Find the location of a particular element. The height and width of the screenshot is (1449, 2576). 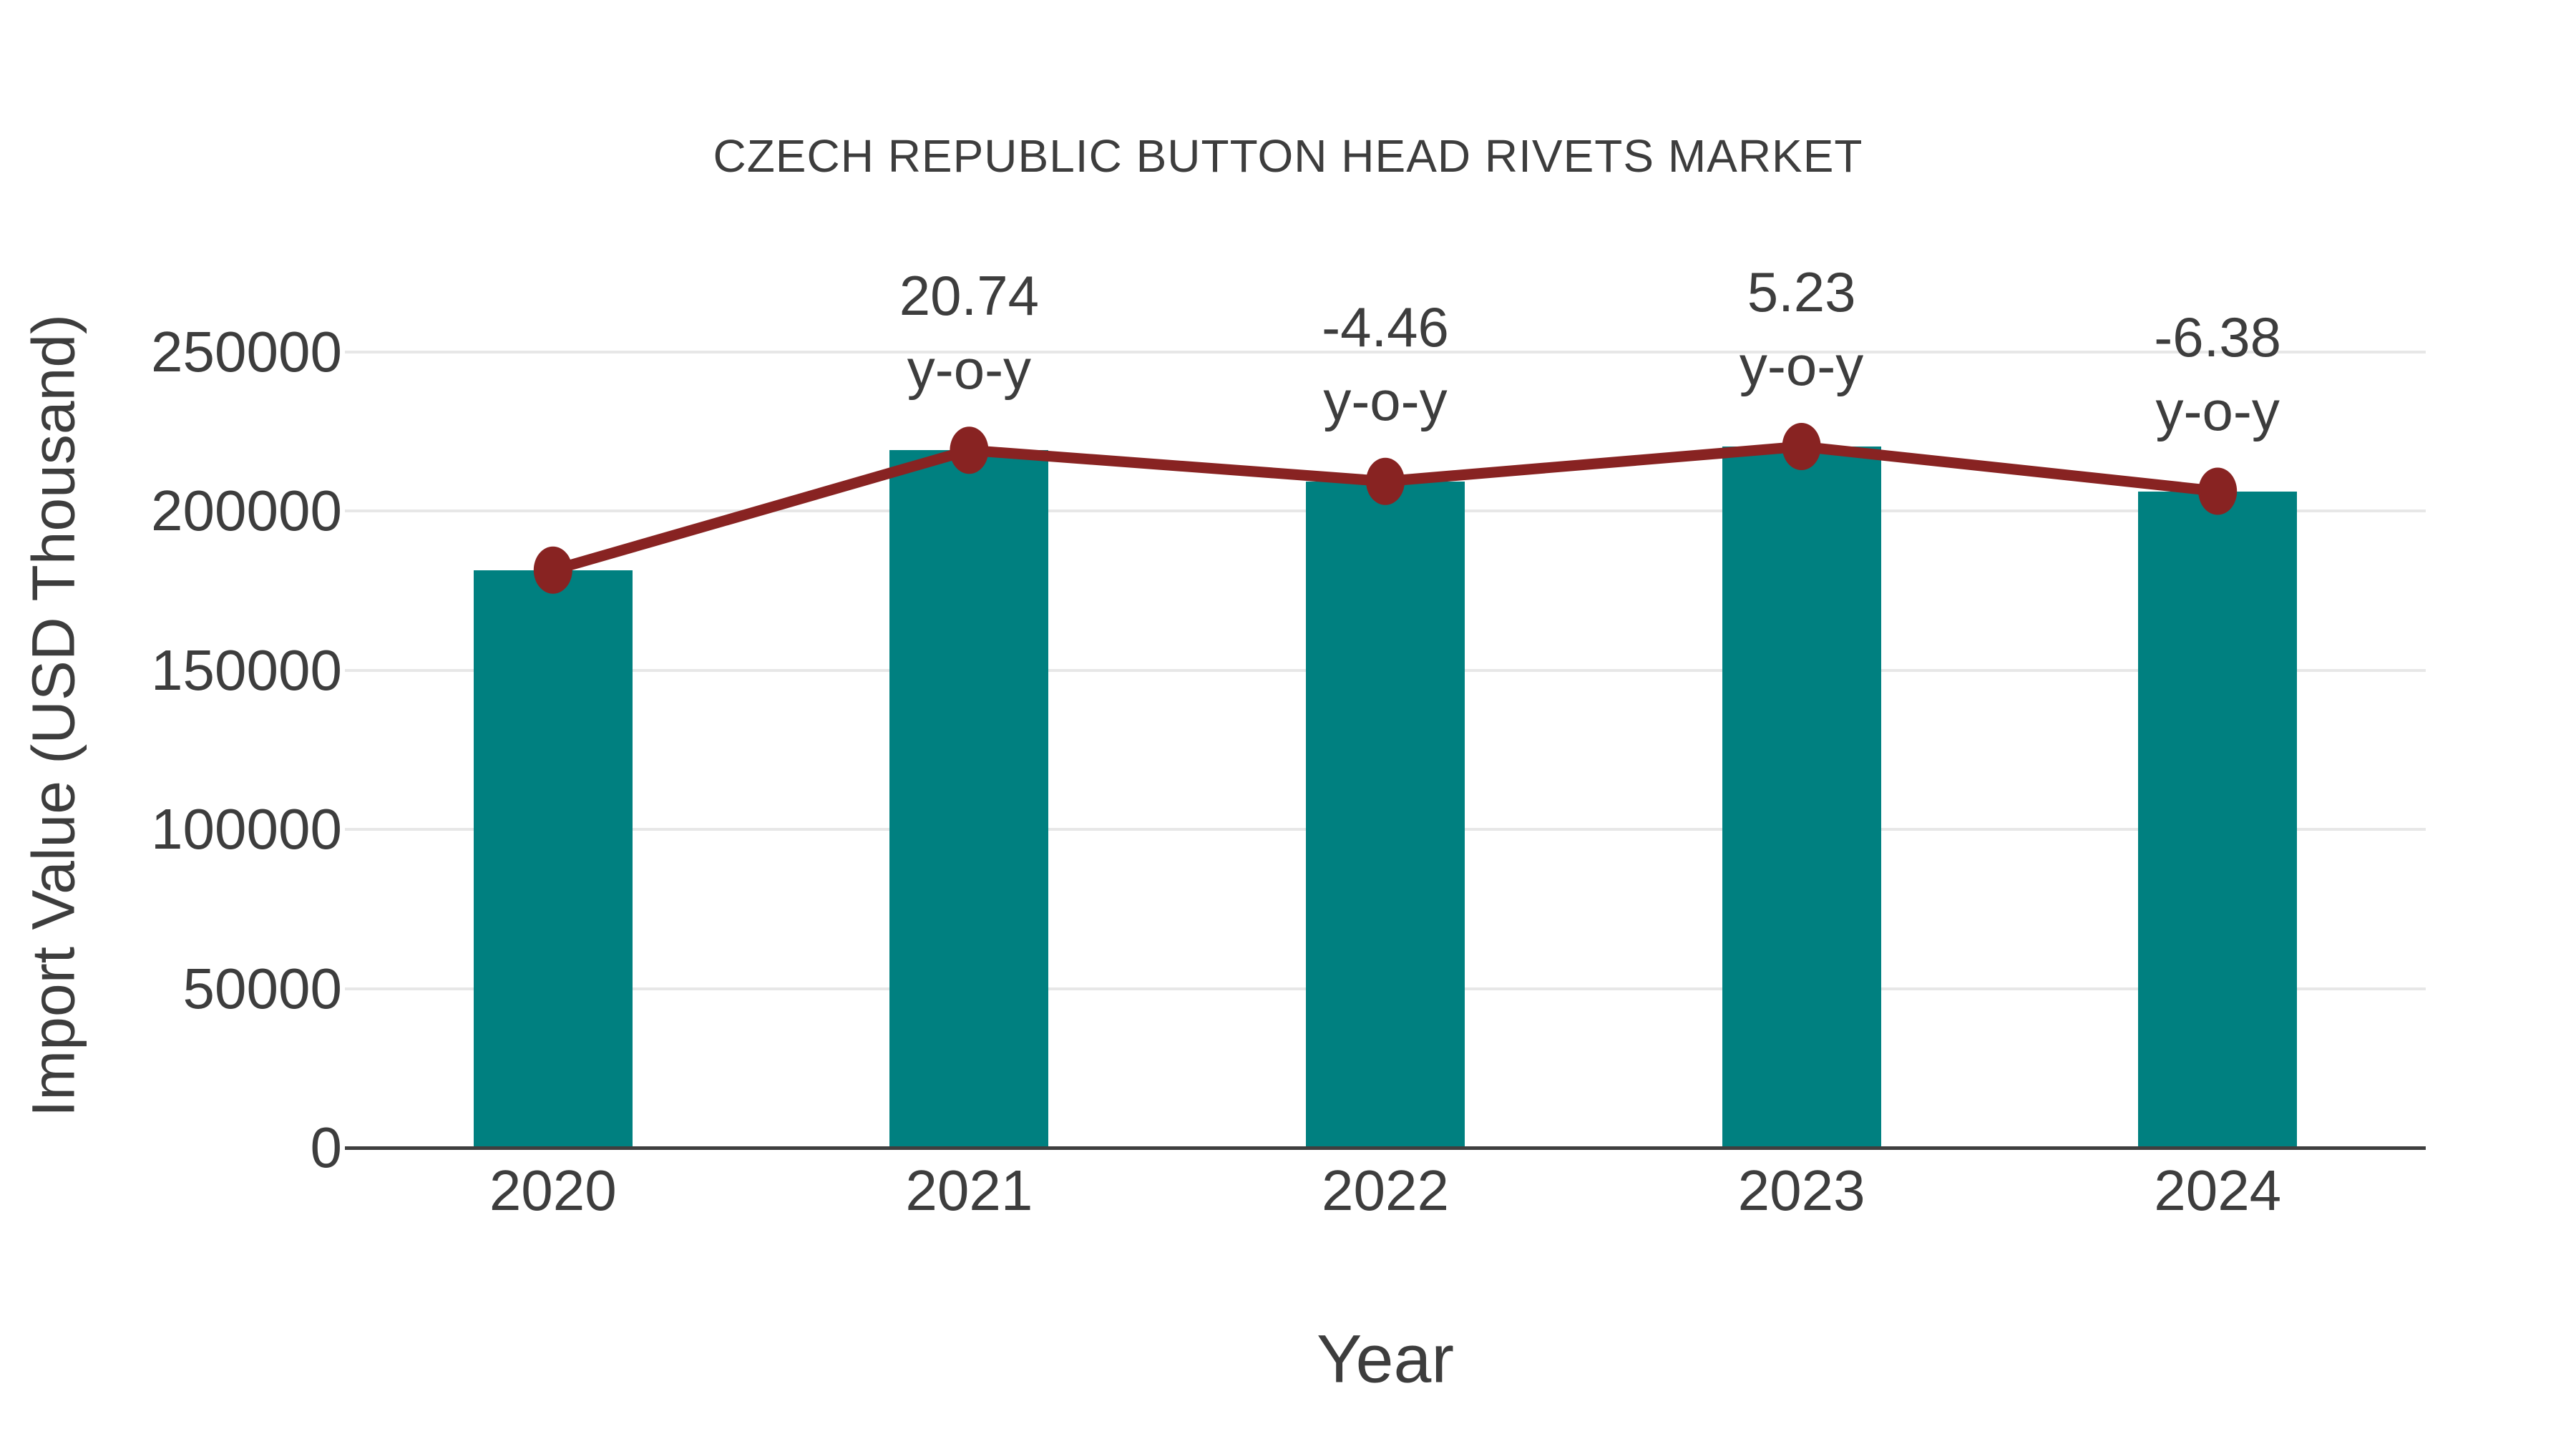

yoy-annotation-value-2022: -4.46 is located at coordinates (1385, 326).